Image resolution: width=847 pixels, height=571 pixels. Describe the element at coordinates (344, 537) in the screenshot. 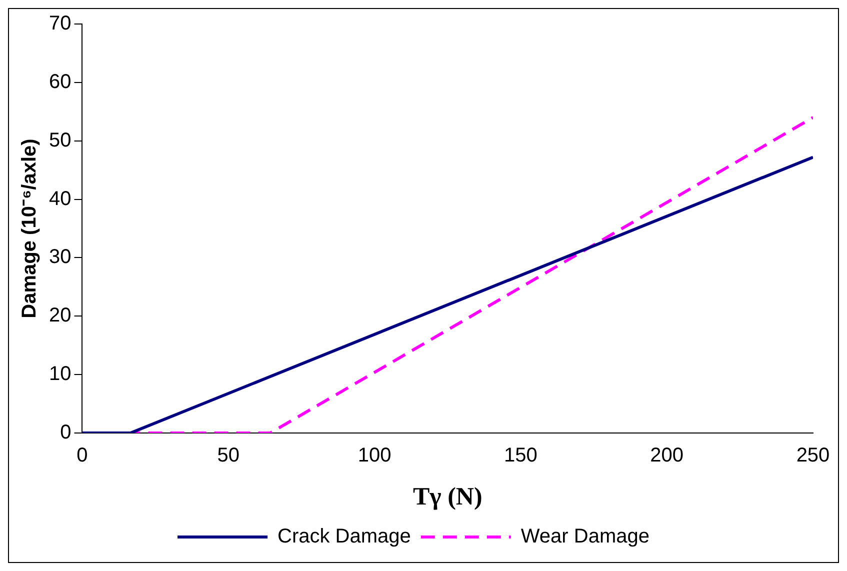

I see `legend-label: Crack Damage` at that location.